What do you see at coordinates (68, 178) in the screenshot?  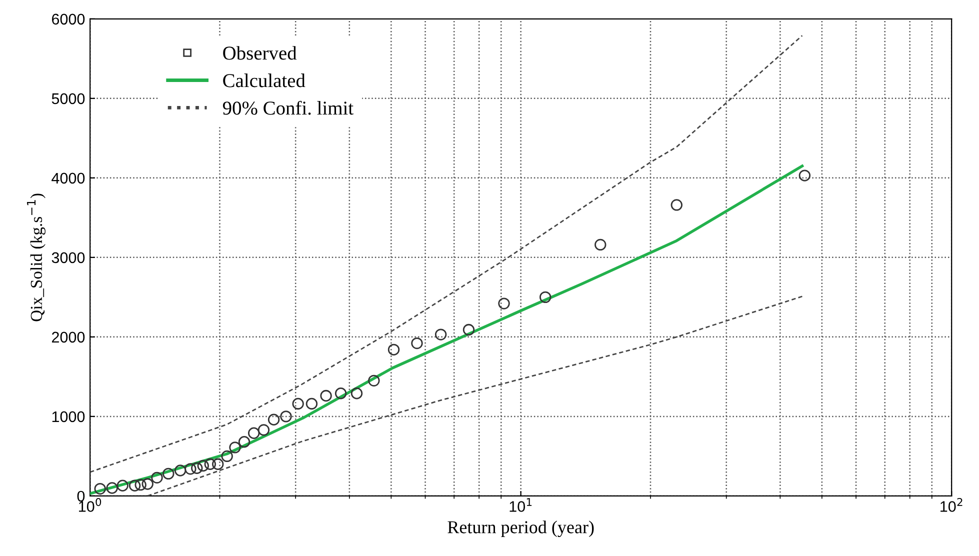 I see `y-tick-label: 4000` at bounding box center [68, 178].